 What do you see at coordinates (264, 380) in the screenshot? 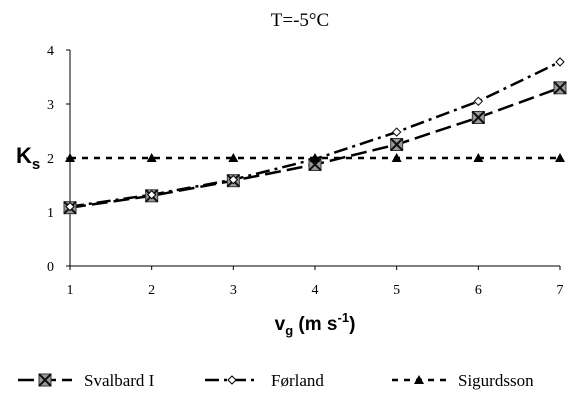
I see `legend-item: Førland` at bounding box center [264, 380].